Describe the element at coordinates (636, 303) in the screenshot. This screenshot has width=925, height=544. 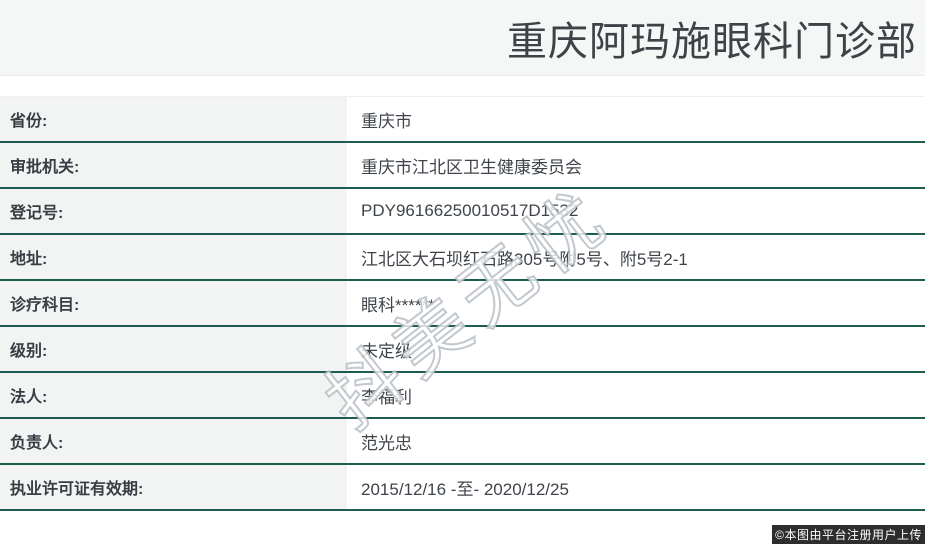
I see `row-value: 眼科******` at that location.